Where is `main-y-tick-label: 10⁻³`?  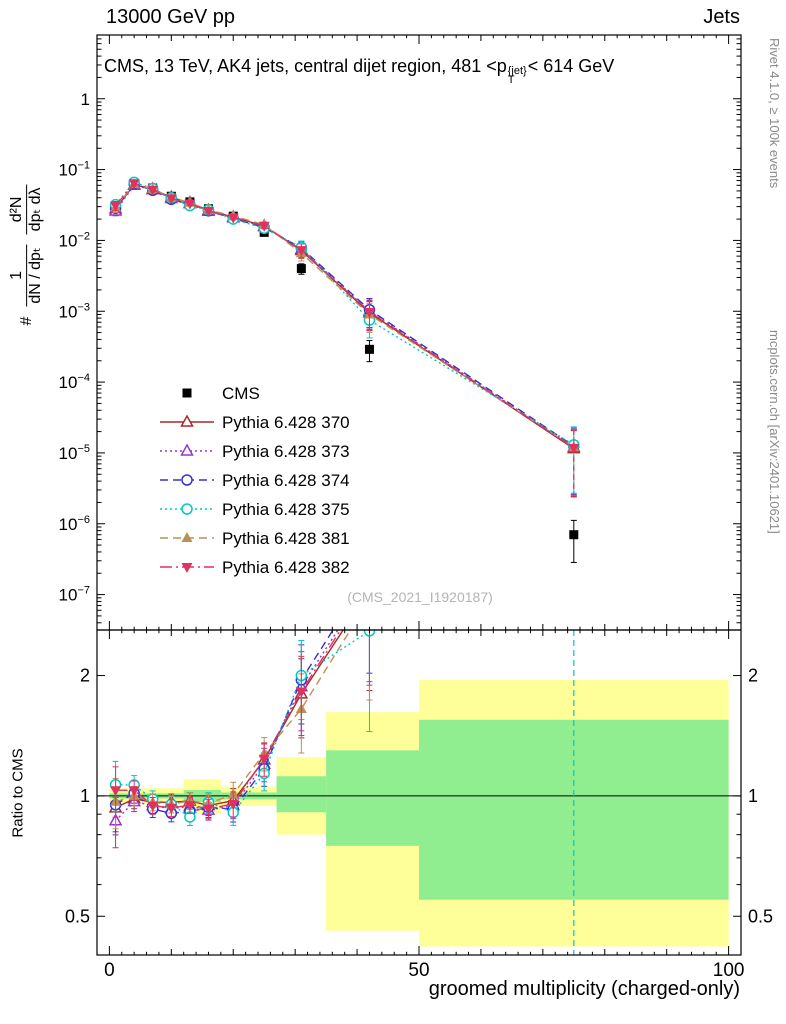 main-y-tick-label: 10⁻³ is located at coordinates (74, 311).